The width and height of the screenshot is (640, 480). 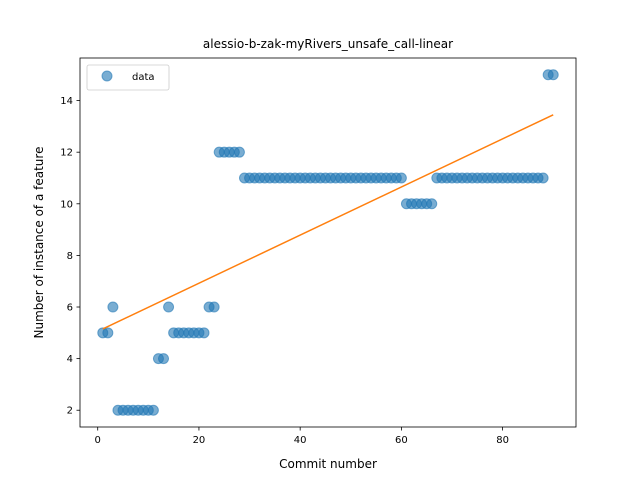 What do you see at coordinates (66, 101) in the screenshot?
I see `y-tick-label: 14` at bounding box center [66, 101].